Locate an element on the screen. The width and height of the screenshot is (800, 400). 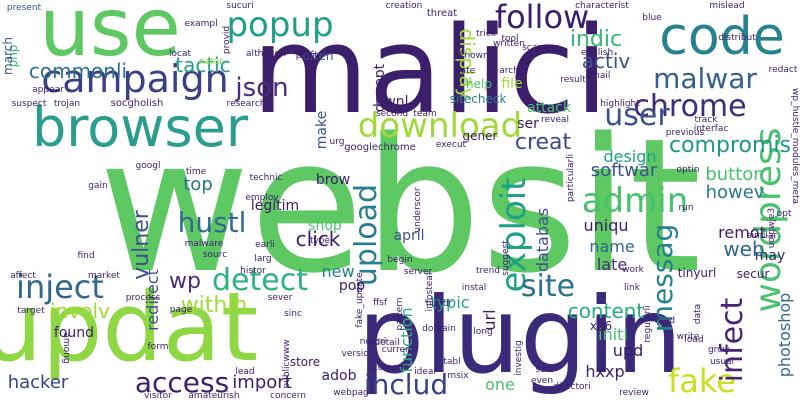
word-attack: attack is located at coordinates (549, 108).